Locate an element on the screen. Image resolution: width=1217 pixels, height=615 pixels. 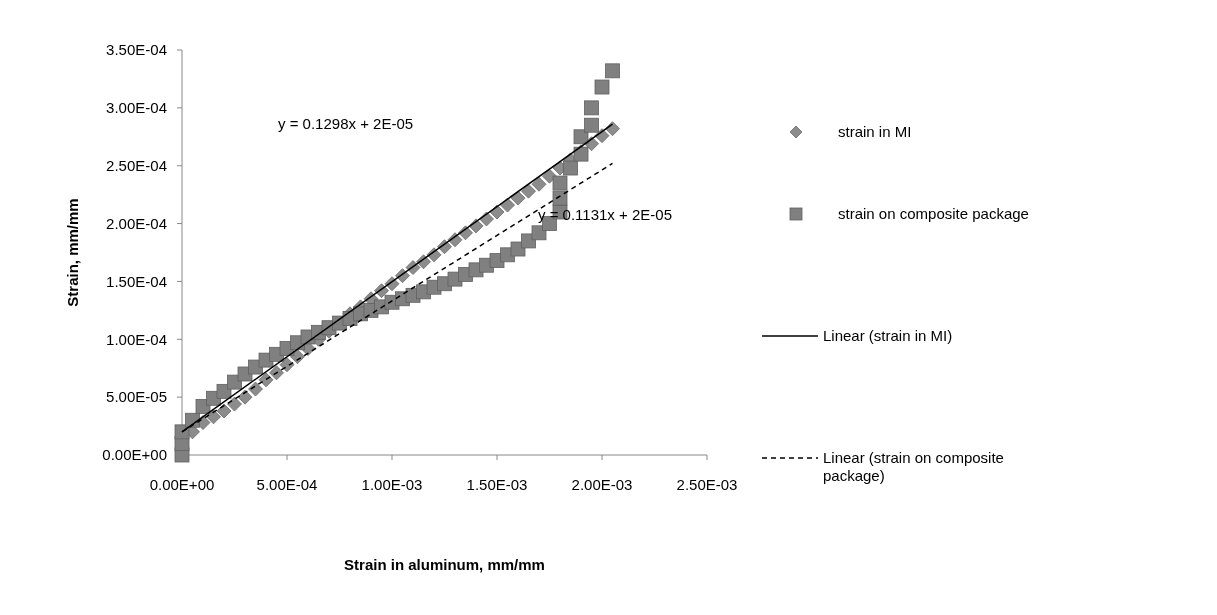
x-tick-label: 1.50E-03 is located at coordinates (497, 484).